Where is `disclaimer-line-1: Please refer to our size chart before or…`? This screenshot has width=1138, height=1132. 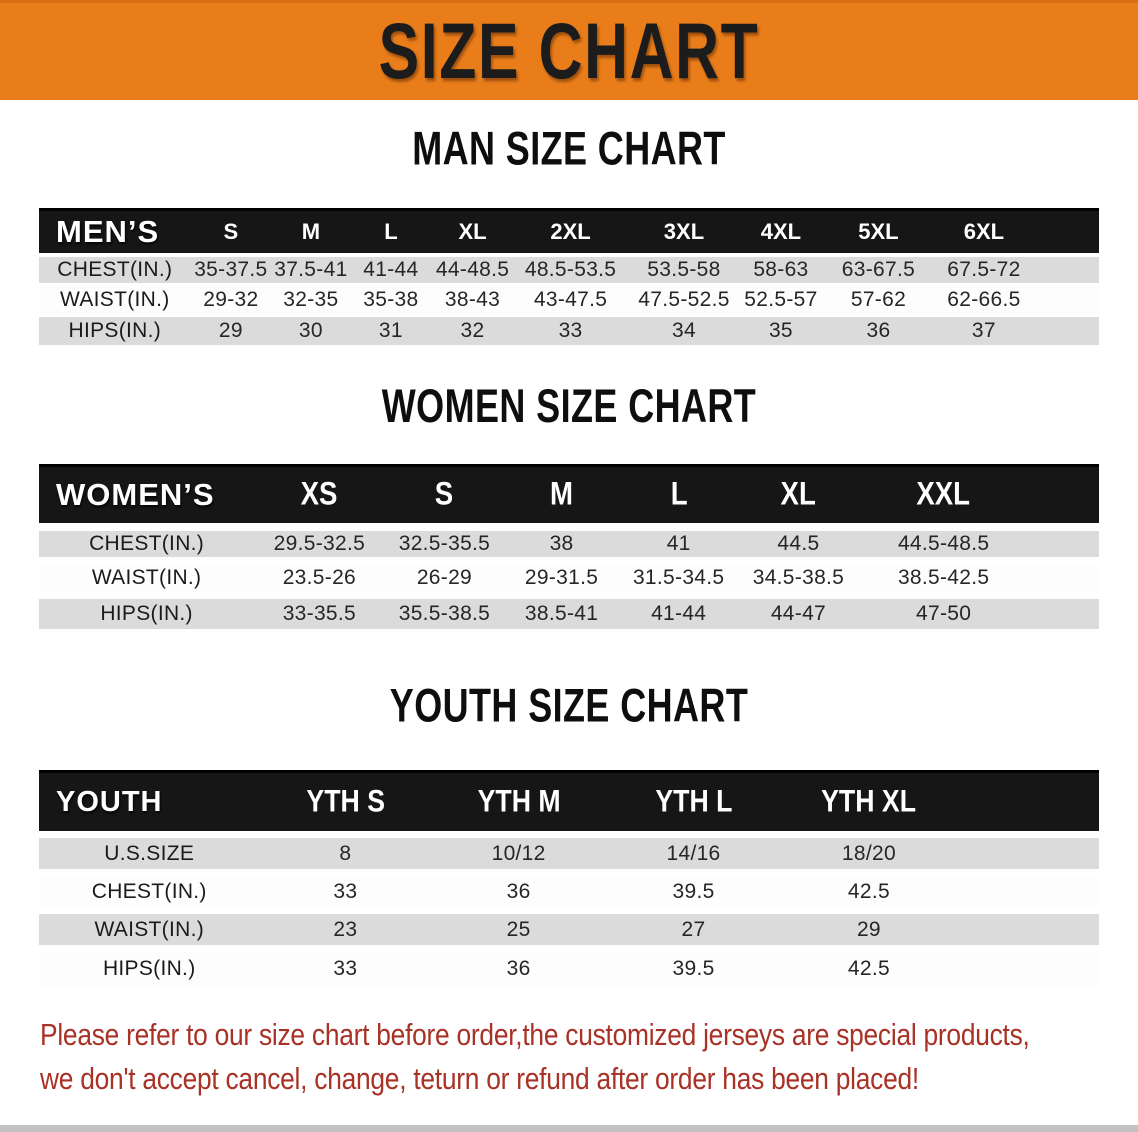
disclaimer-line-1: Please refer to our size chart before or… is located at coordinates (589, 1035).